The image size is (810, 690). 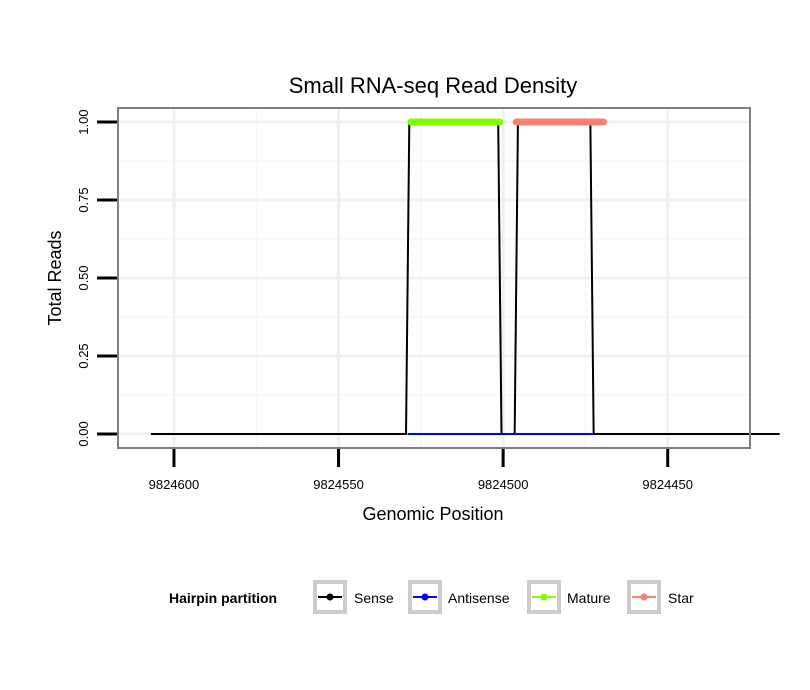 I want to click on y-tick-label-2: 0.50, so click(x=83, y=277).